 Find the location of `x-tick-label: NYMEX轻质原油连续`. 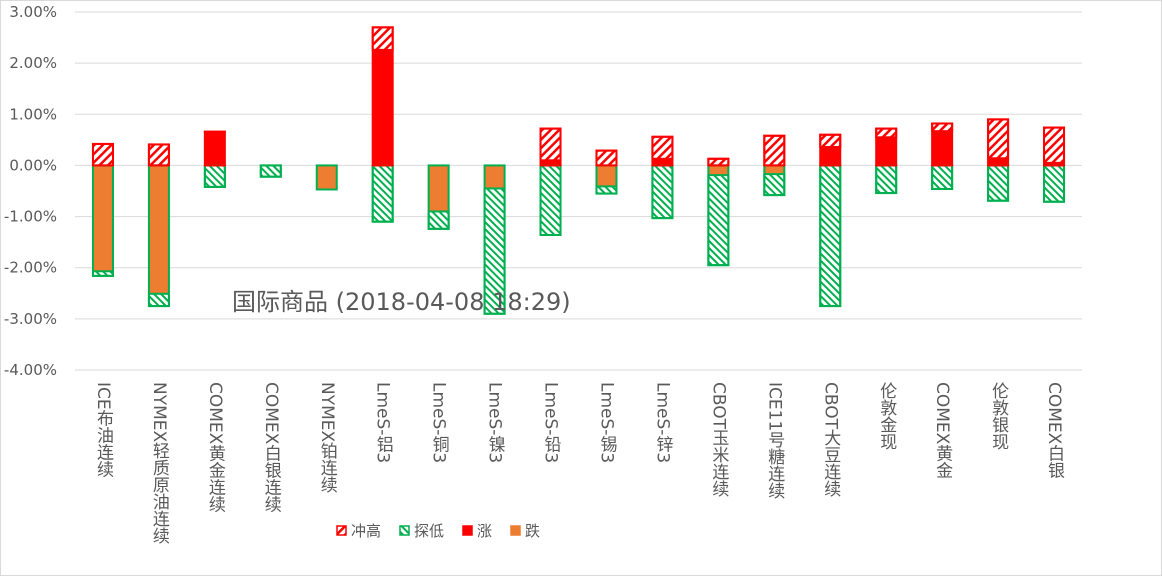

x-tick-label: NYMEX轻质原油连续 is located at coordinates (158, 463).